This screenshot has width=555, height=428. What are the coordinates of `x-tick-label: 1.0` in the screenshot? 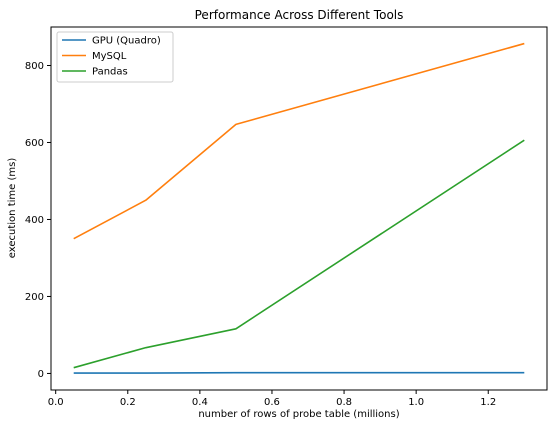 It's located at (416, 402).